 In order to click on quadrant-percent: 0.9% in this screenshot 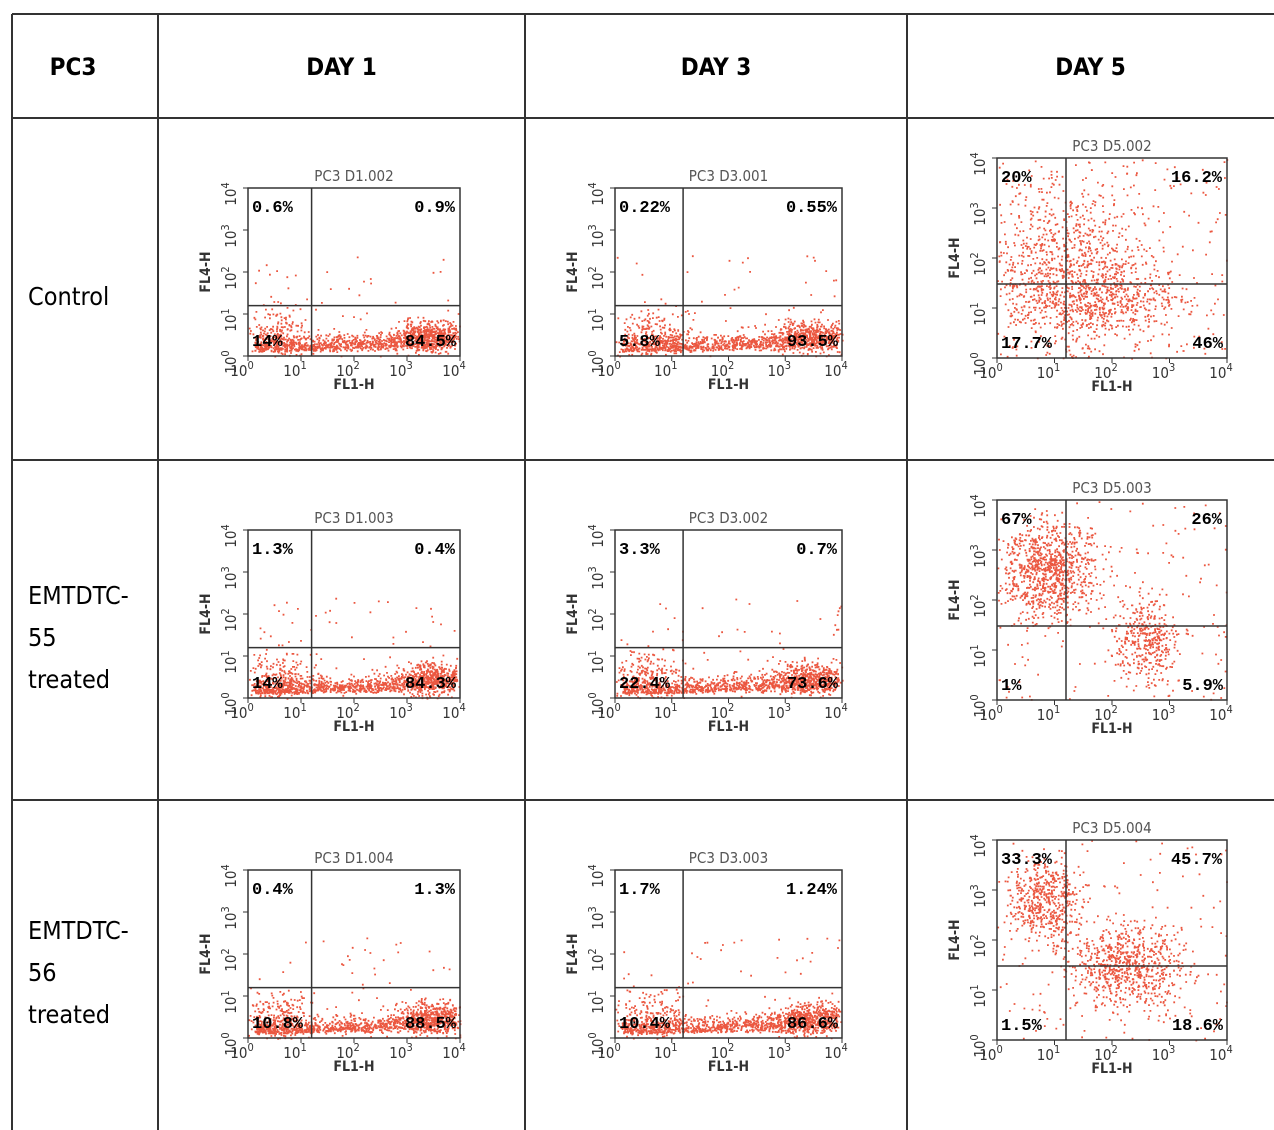, I will do `click(435, 208)`.